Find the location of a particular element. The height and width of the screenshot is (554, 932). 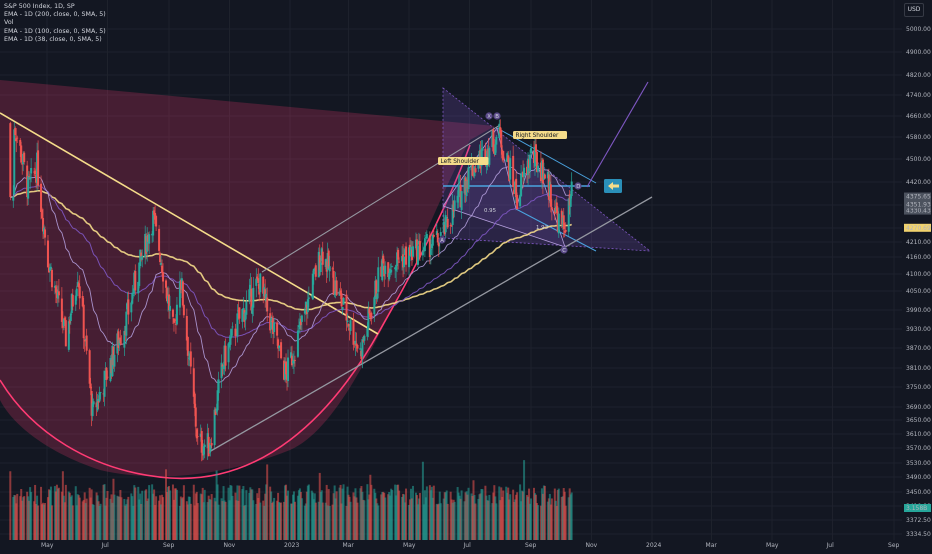

time-tick-label: 2024 is located at coordinates (653, 545).